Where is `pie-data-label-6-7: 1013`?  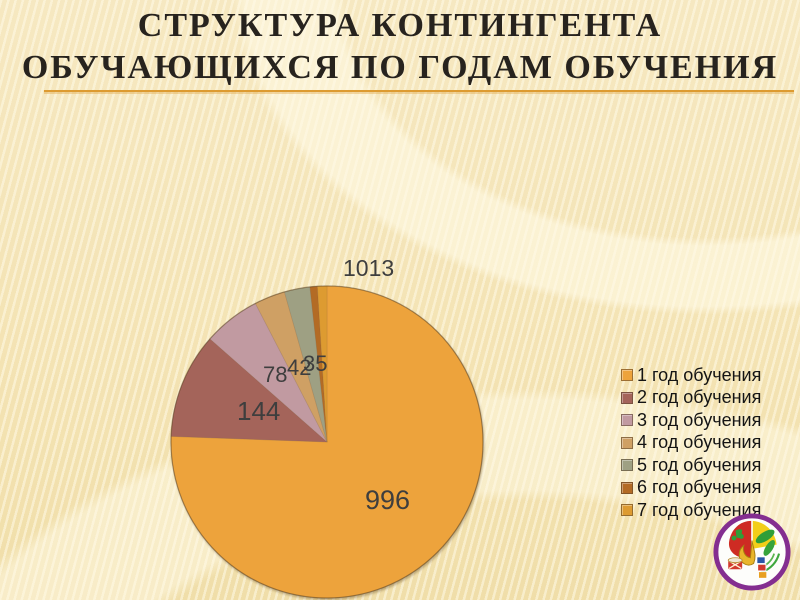
pie-data-label-6-7: 1013 is located at coordinates (368, 268).